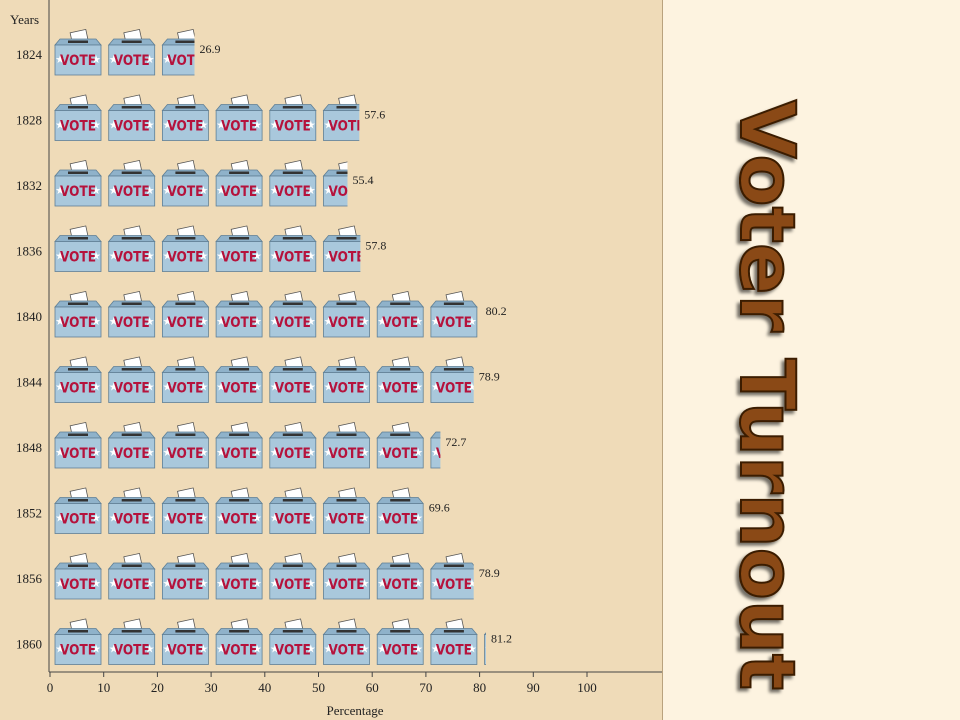 This screenshot has width=960, height=720. What do you see at coordinates (29, 382) in the screenshot?
I see `y-tick-label: 1844` at bounding box center [29, 382].